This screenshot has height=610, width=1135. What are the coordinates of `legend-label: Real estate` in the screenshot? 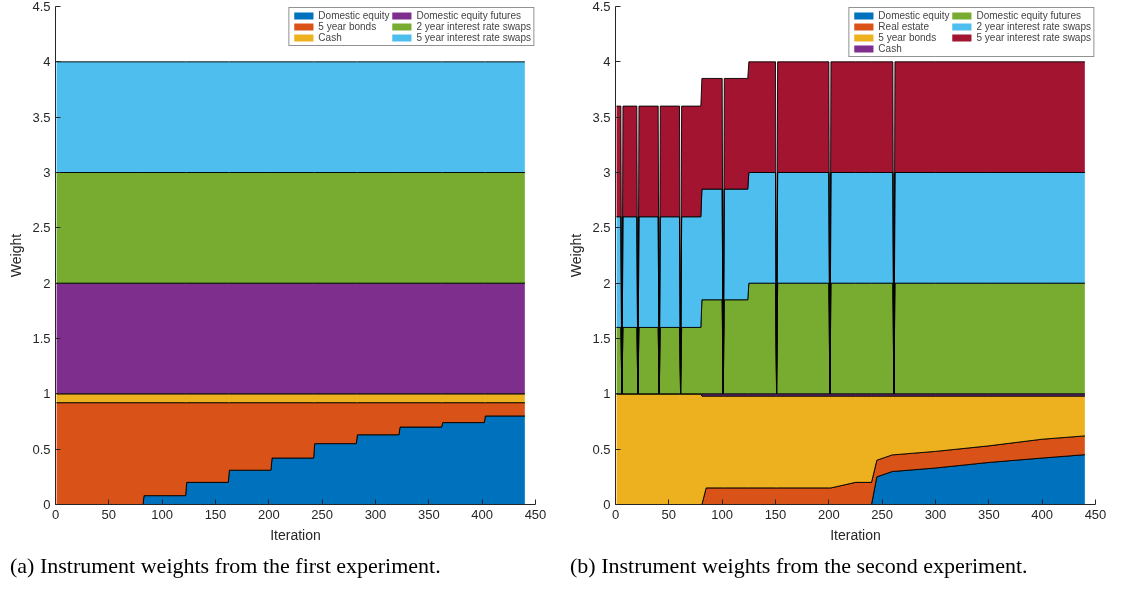 It's located at (903, 26).